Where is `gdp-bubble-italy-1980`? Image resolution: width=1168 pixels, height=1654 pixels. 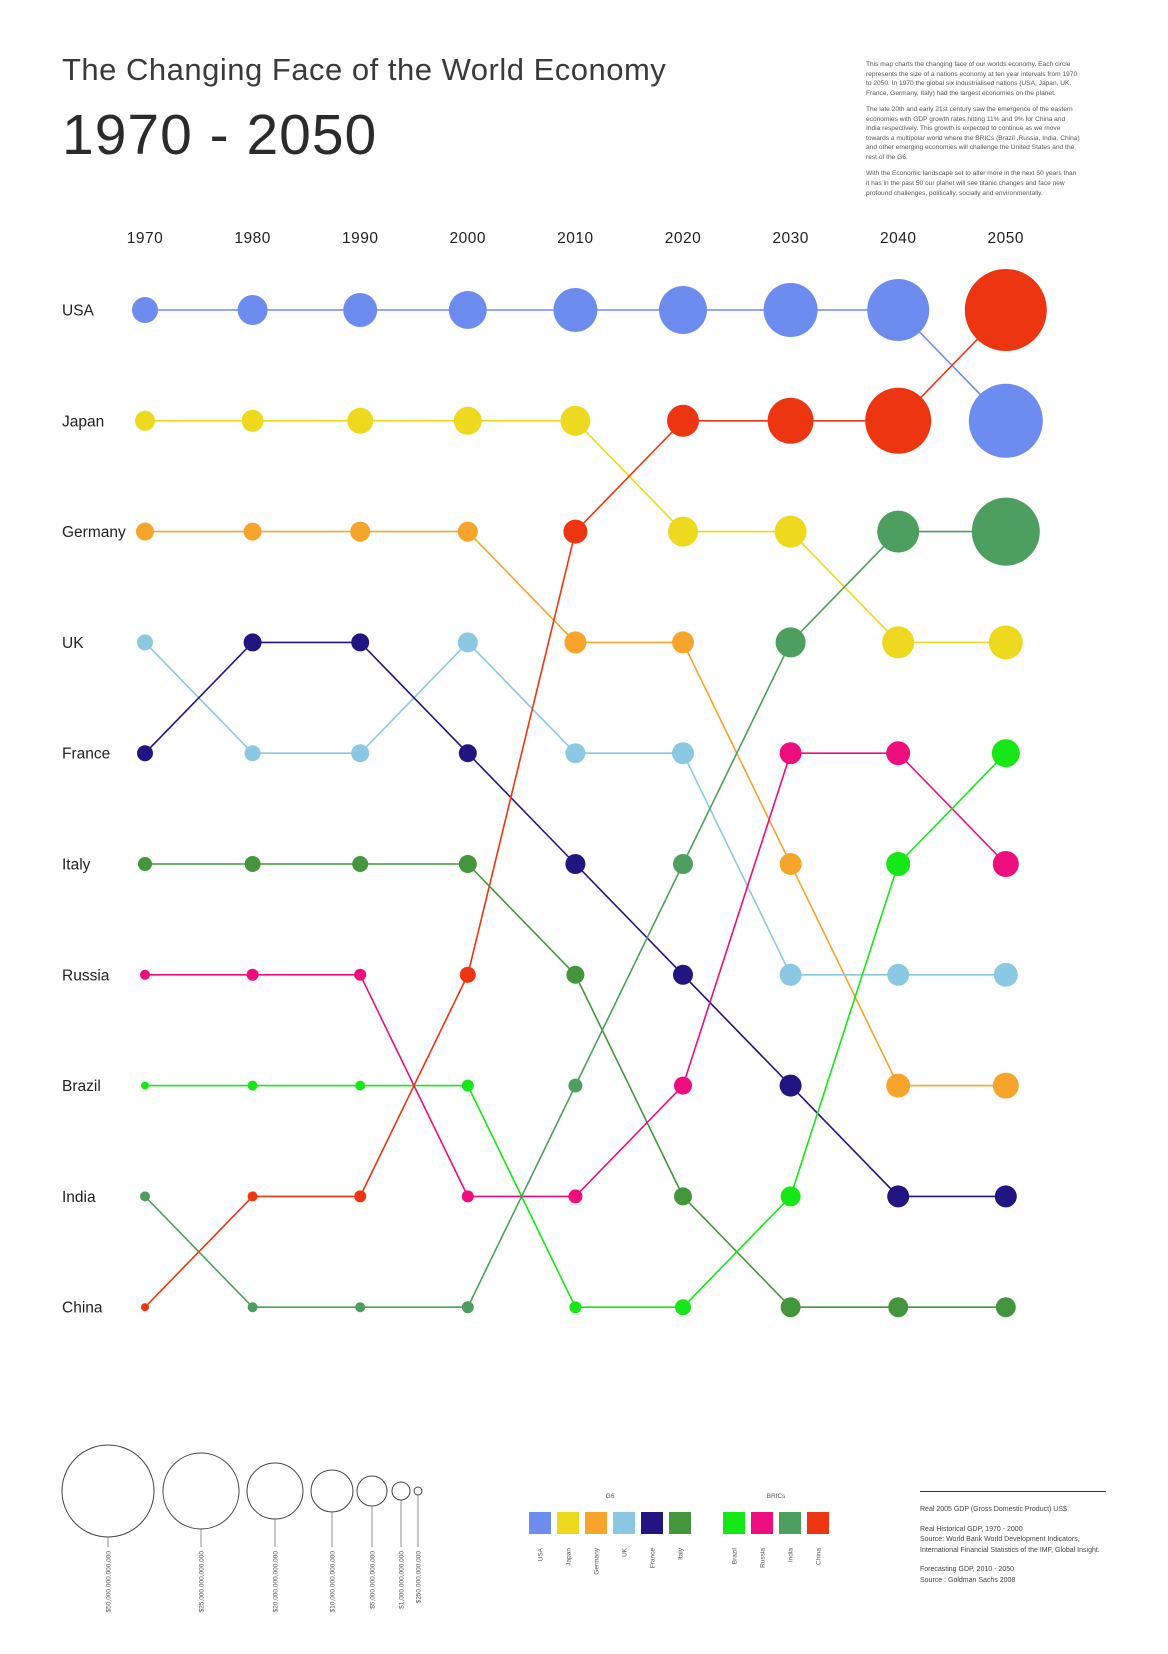
gdp-bubble-italy-1980 is located at coordinates (252, 864).